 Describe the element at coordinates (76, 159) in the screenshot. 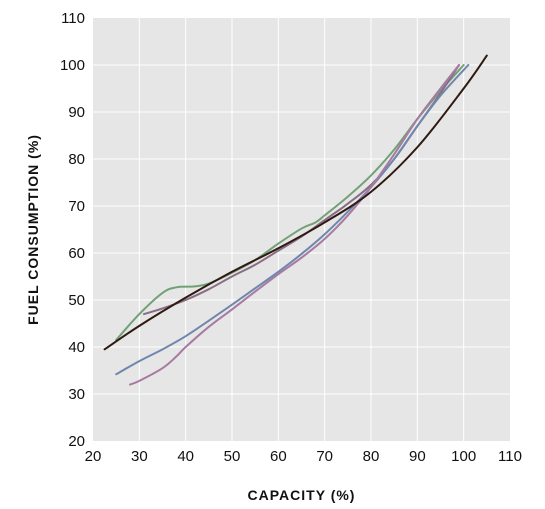

I see `y-tick-label: 80` at that location.